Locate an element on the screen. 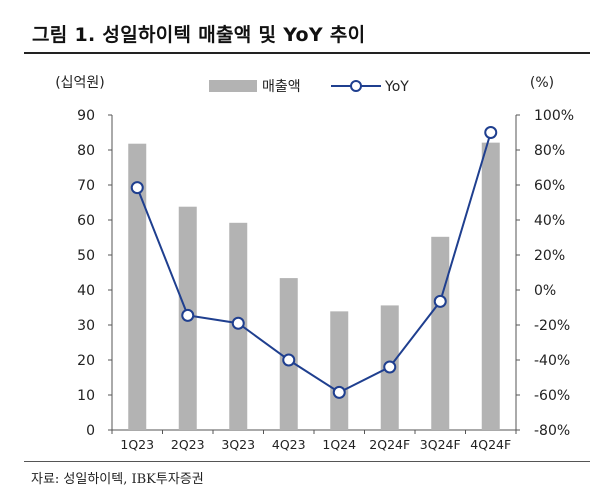 This screenshot has height=499, width=614. y-left-tick-label: 50 is located at coordinates (86, 256).